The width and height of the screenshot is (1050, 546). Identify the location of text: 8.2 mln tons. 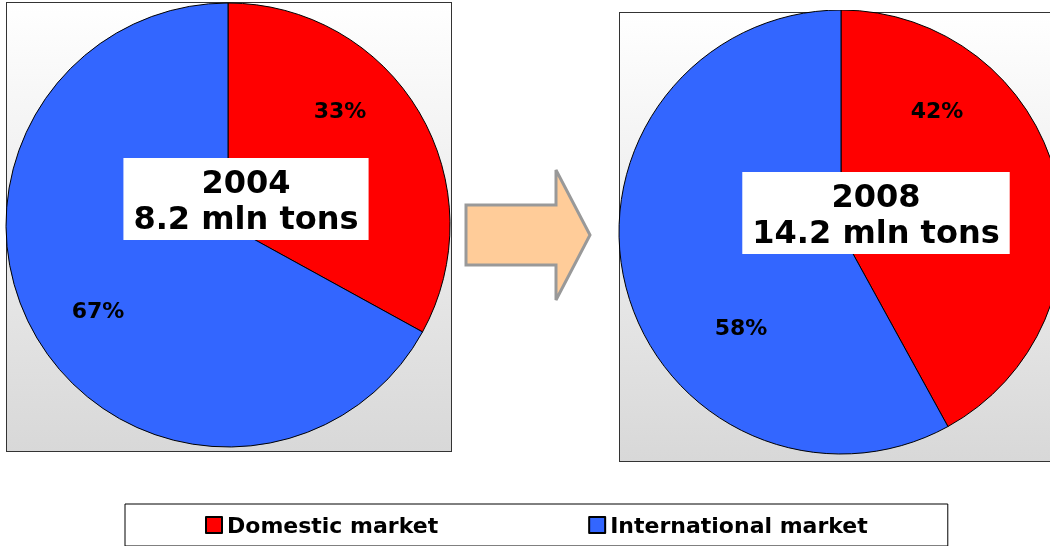
(246, 218).